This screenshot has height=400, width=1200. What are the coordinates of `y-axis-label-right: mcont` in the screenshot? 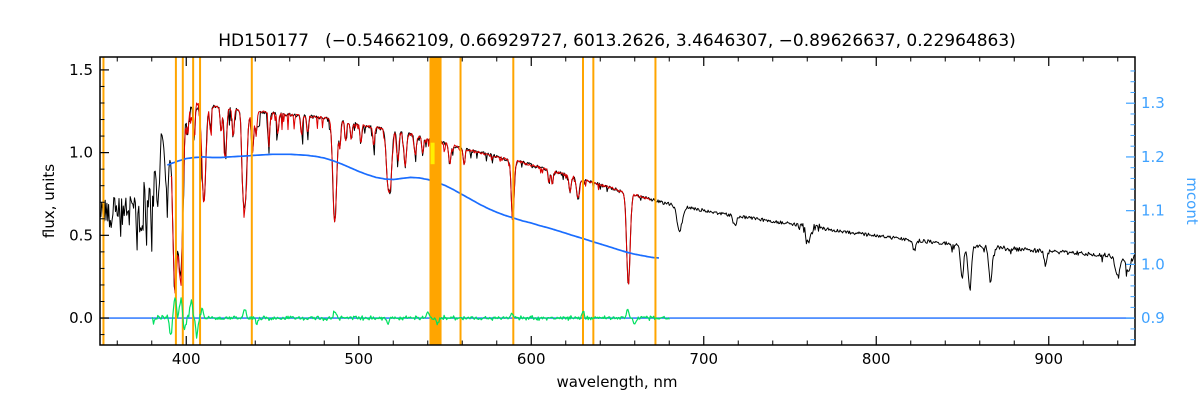 It's located at (1191, 201).